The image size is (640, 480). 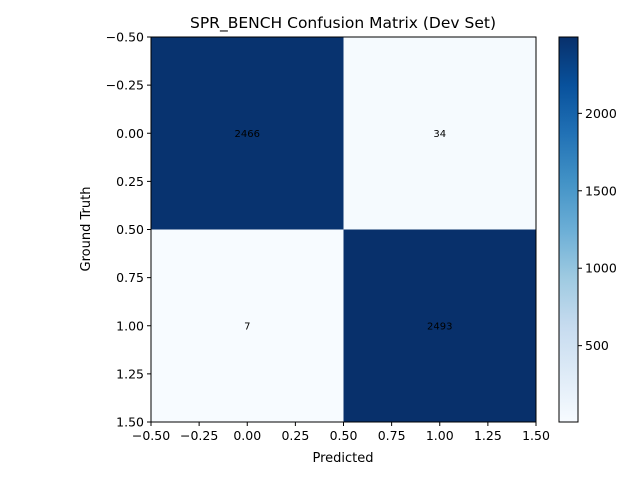 What do you see at coordinates (440, 435) in the screenshot?
I see `x-tick-label: 1.00` at bounding box center [440, 435].